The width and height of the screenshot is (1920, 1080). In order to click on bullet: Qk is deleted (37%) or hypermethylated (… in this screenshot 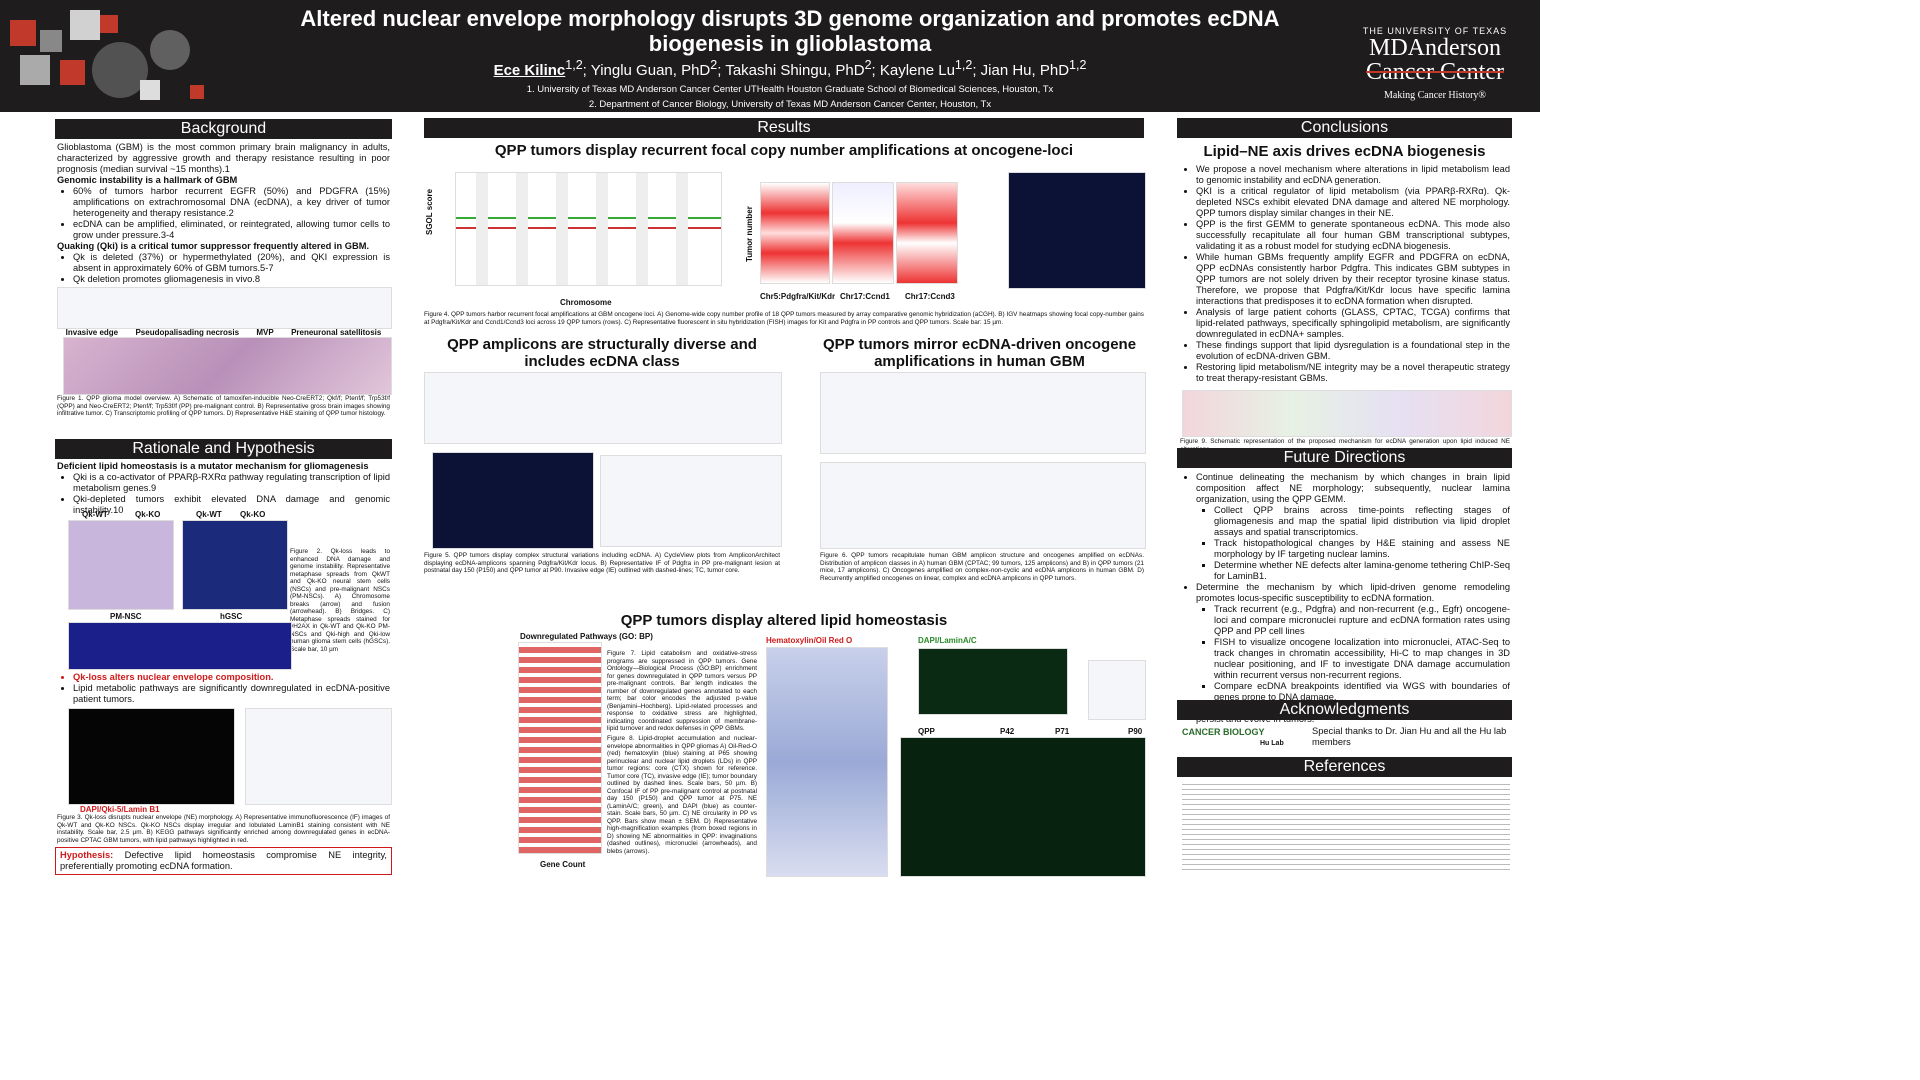, I will do `click(231, 263)`.